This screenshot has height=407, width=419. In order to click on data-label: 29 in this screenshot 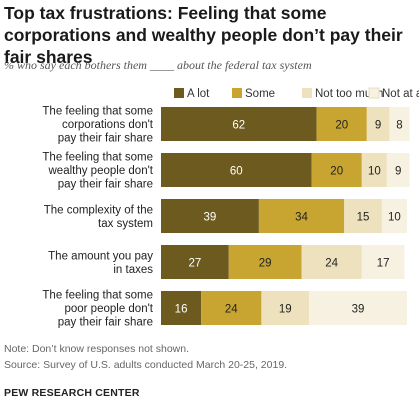, I will do `click(265, 264)`.